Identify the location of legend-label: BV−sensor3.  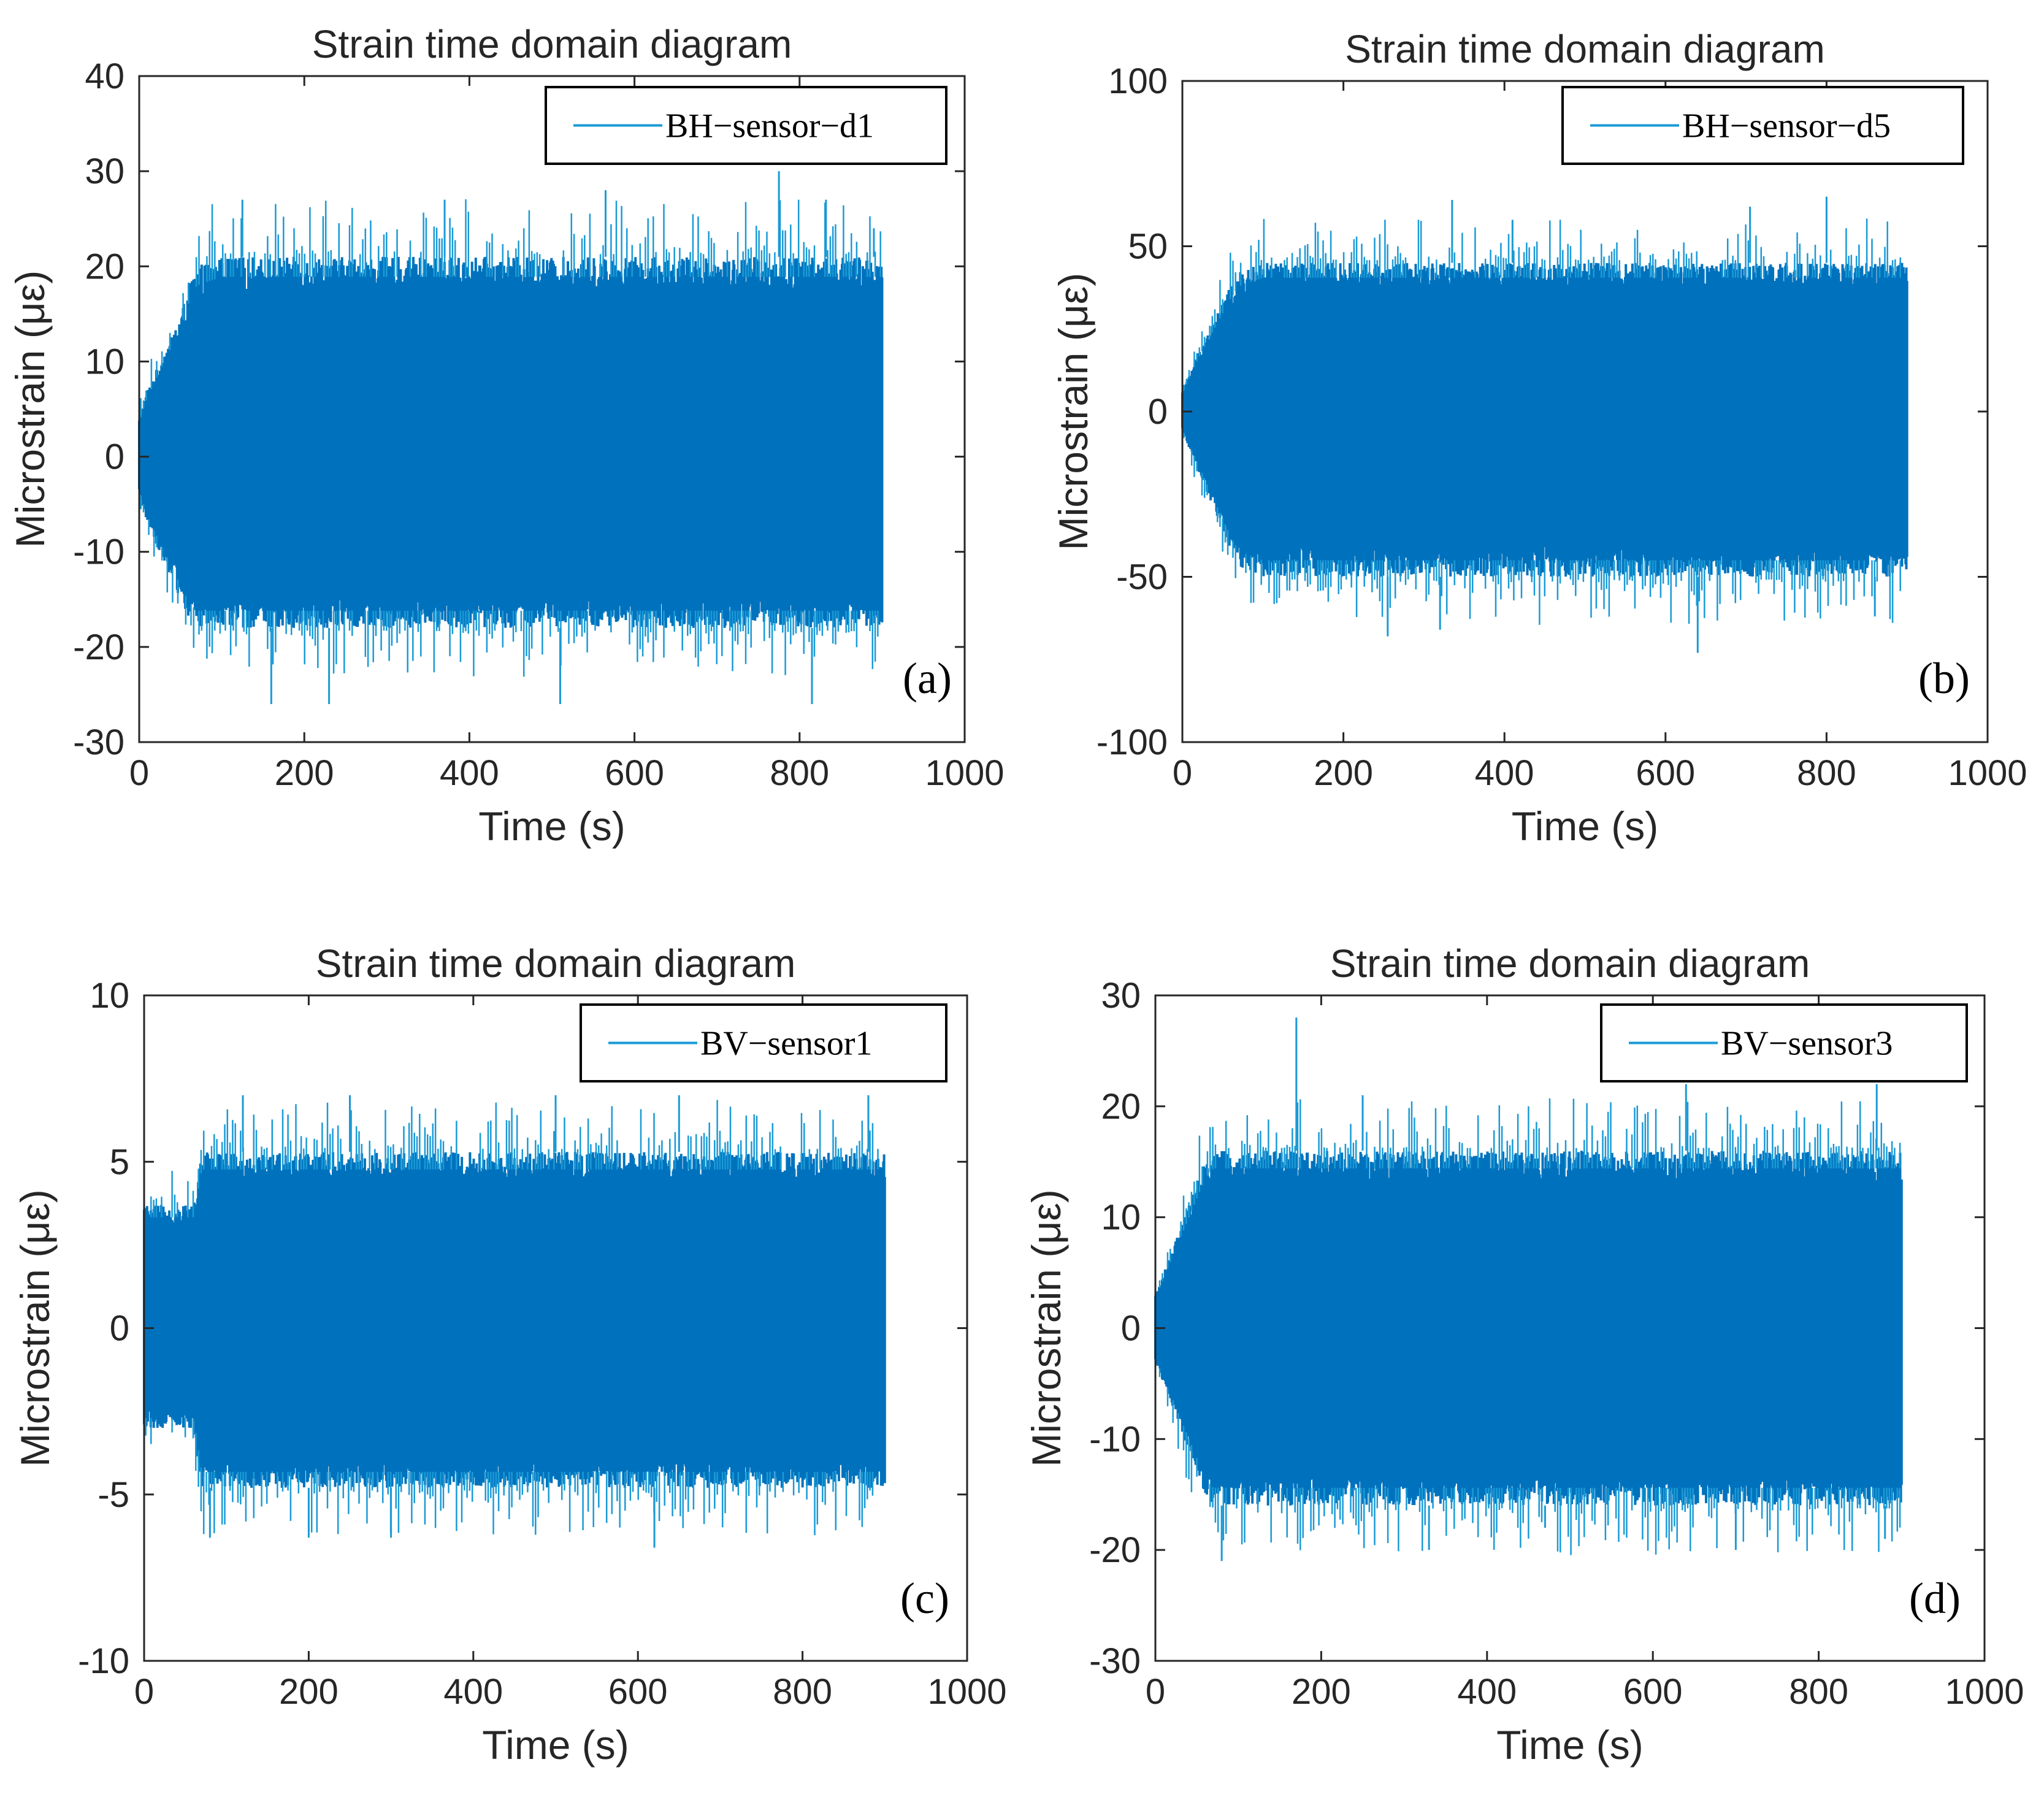
(1807, 1044).